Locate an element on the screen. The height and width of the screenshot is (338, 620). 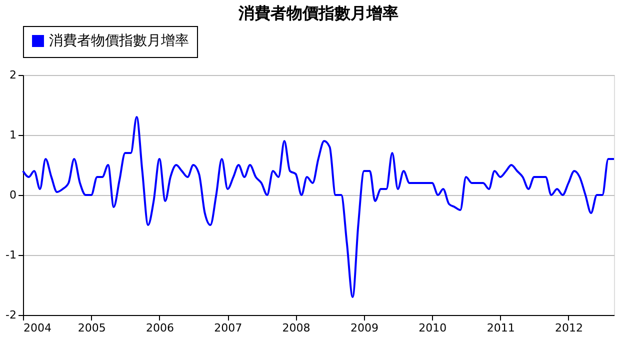
x-tick-label: 2004 is located at coordinates (38, 328).